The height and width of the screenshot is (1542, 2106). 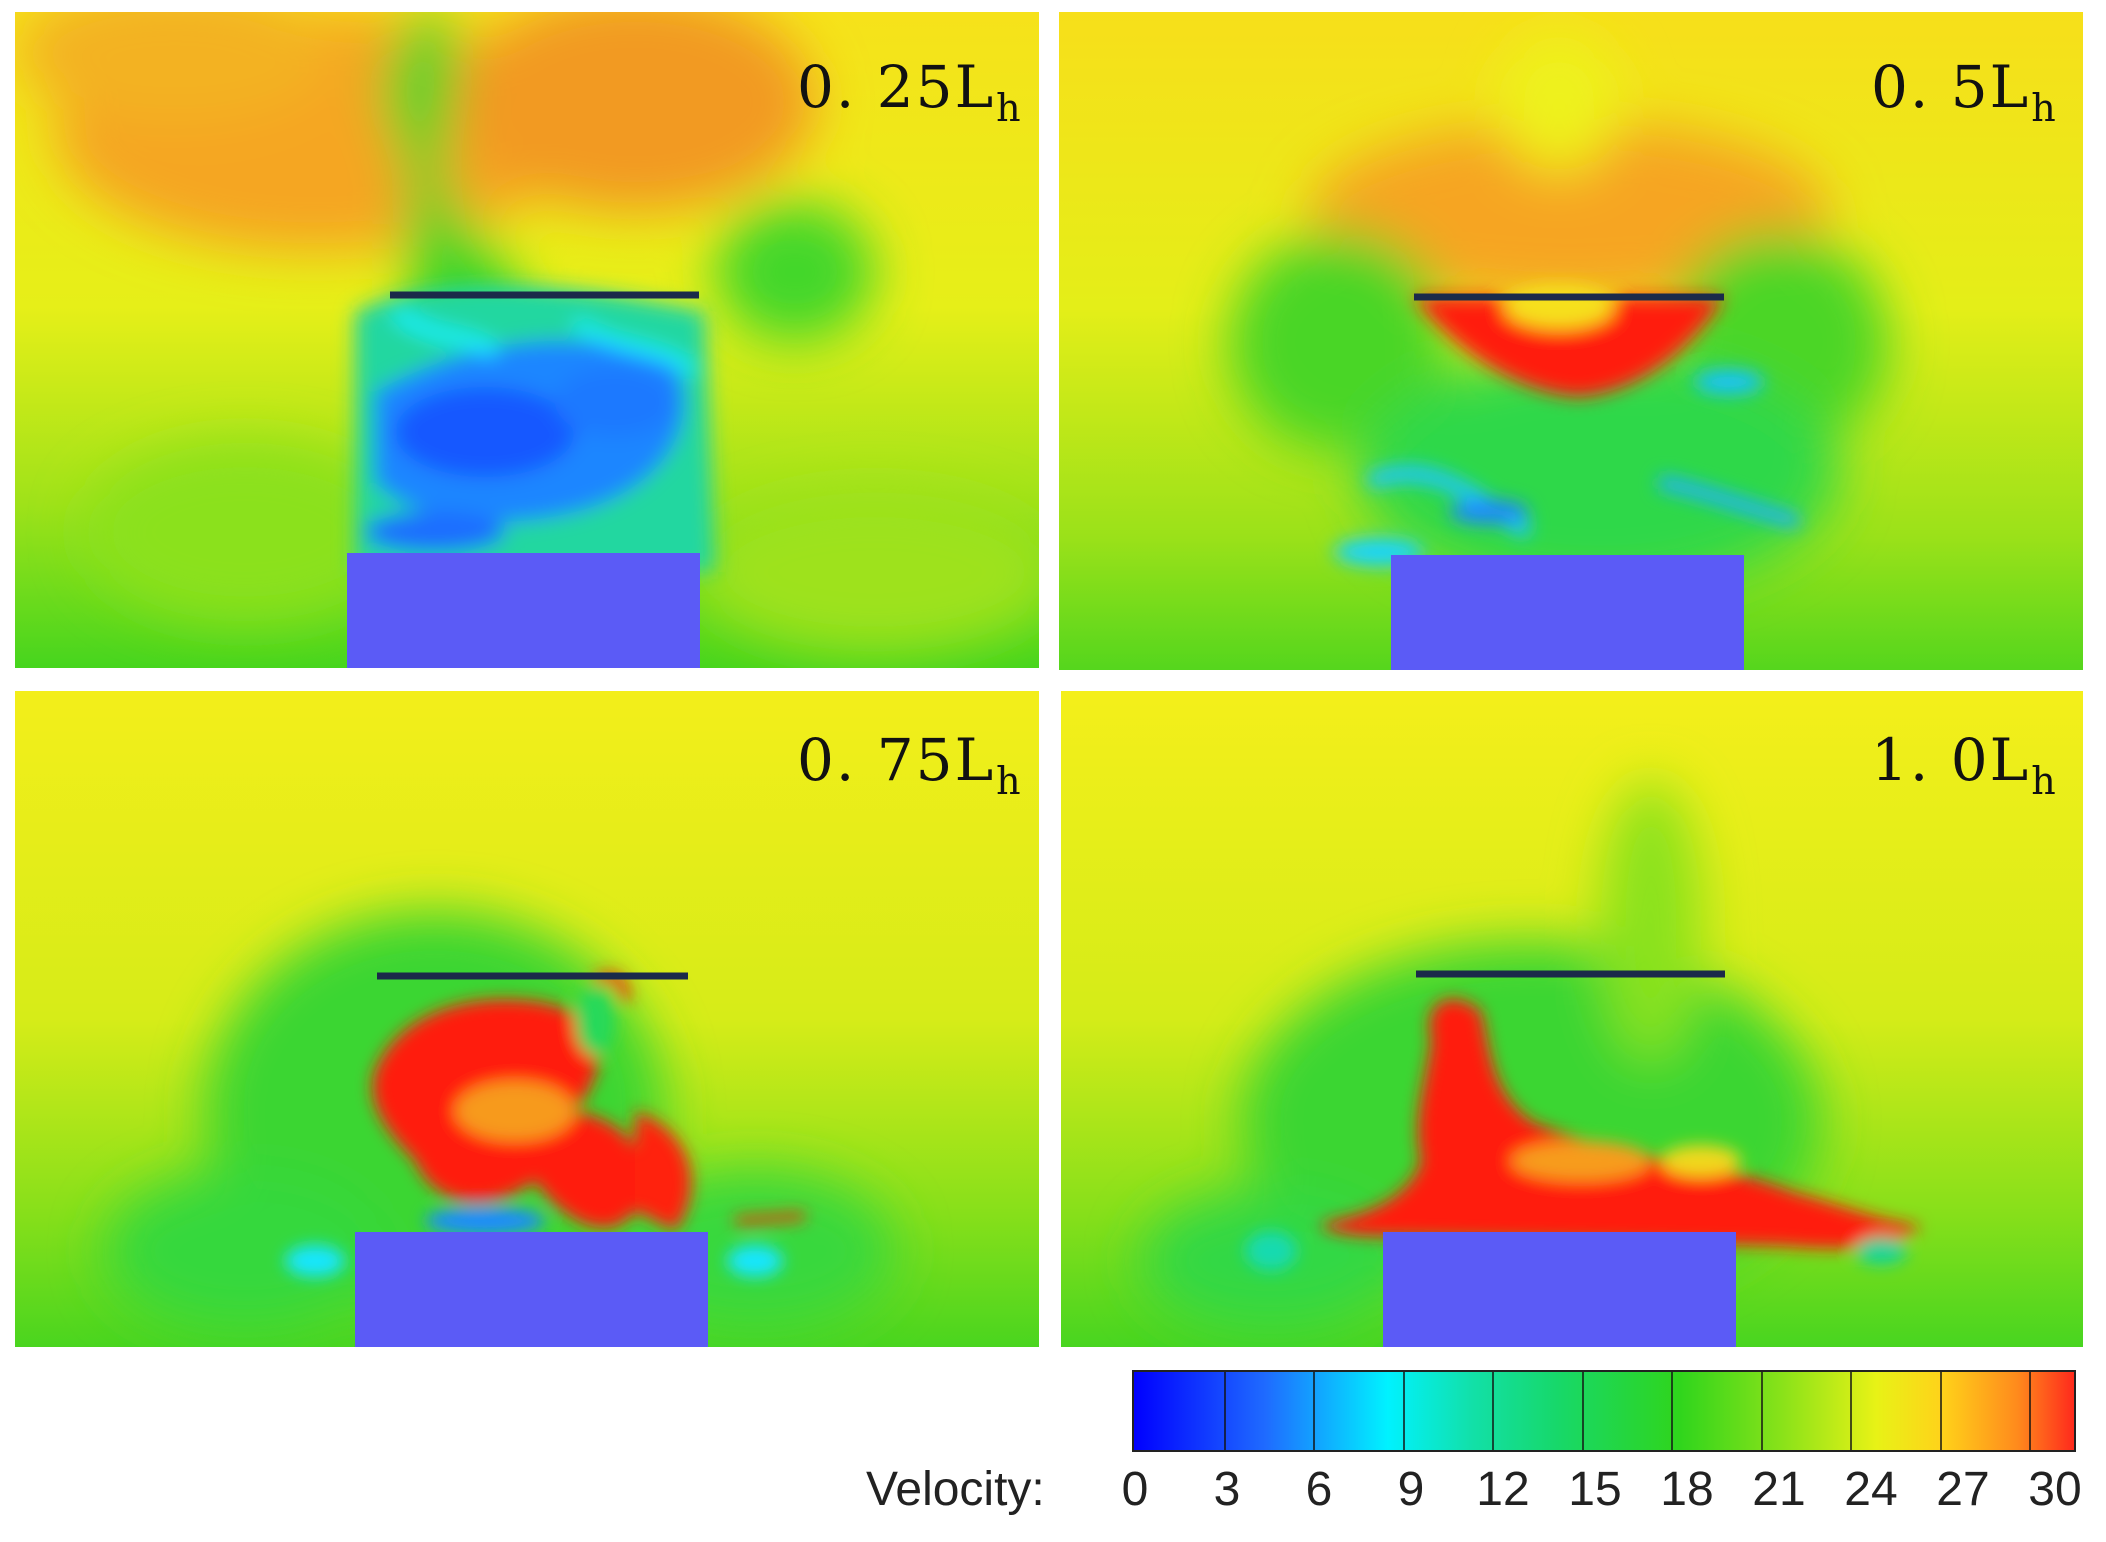 I want to click on panel-label-0-25: 0. 25Lh, so click(x=910, y=91).